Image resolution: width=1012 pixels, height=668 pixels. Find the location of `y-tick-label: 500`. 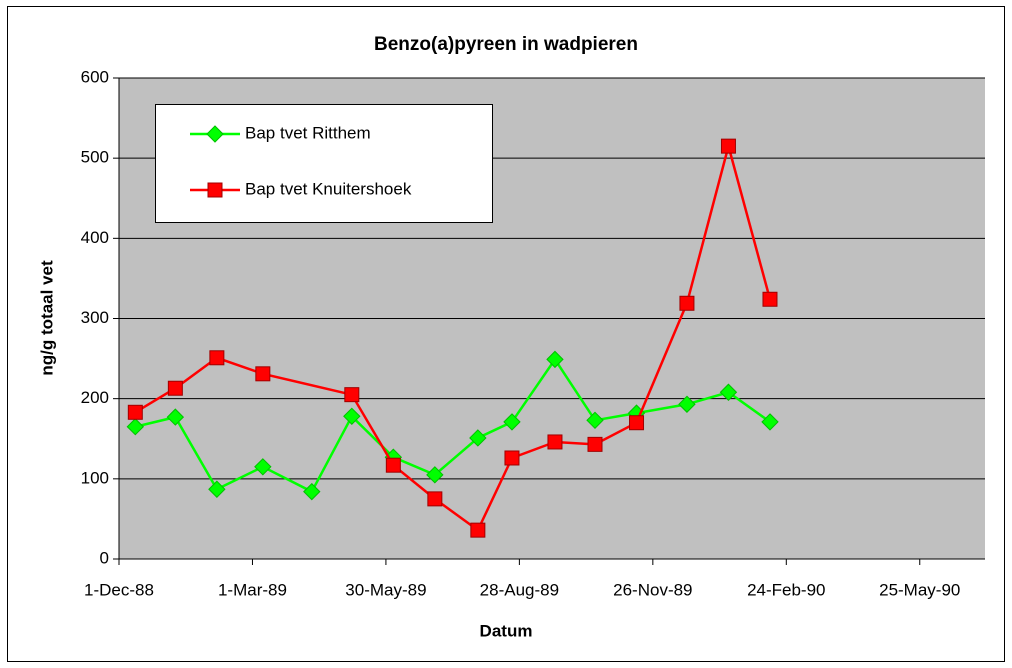

y-tick-label: 500 is located at coordinates (95, 157).